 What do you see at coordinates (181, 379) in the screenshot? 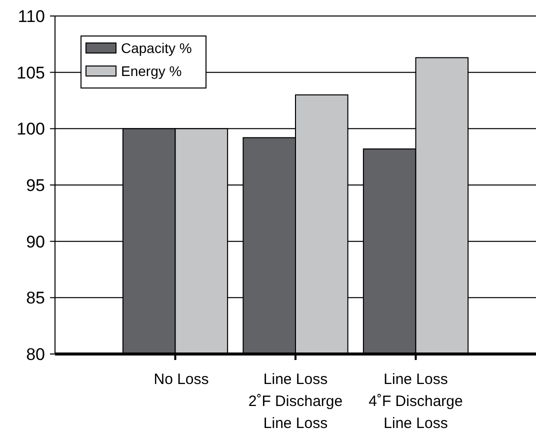
I see `x-tick-label: No Loss` at bounding box center [181, 379].